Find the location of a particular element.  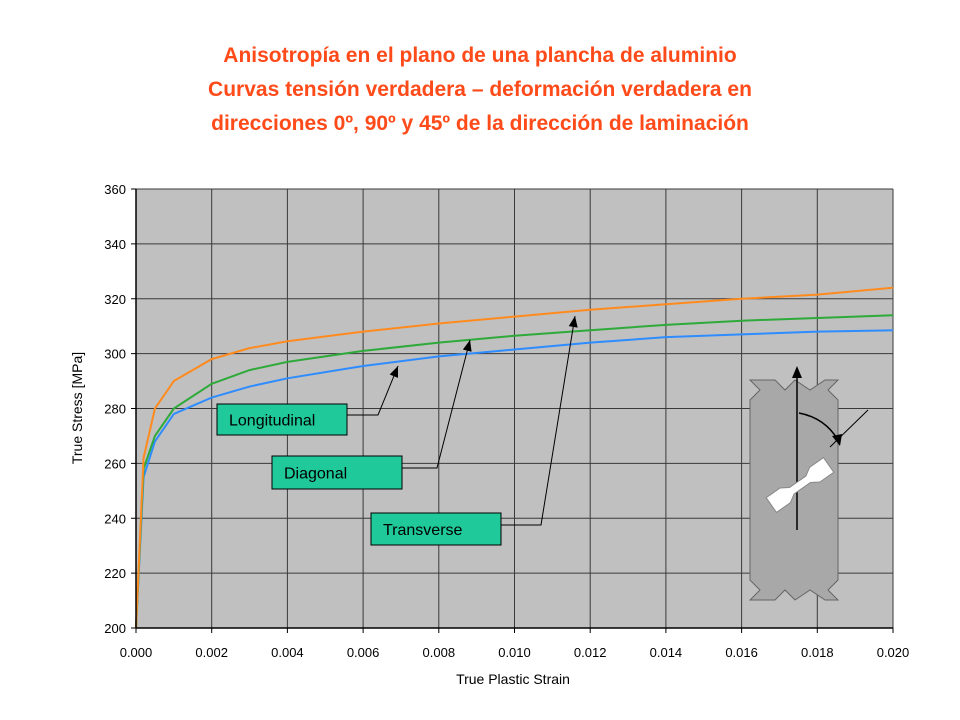

x-tick-label: 0.008 is located at coordinates (439, 652).